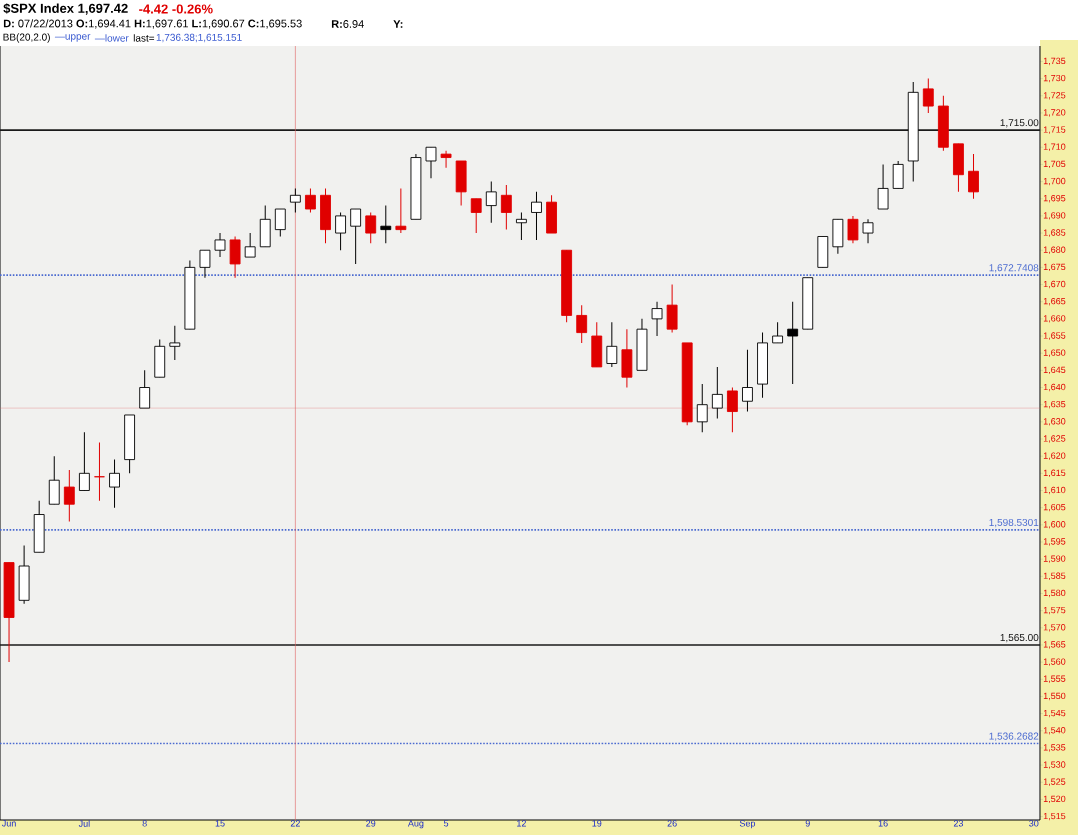 This screenshot has height=835, width=1078. Describe the element at coordinates (1054, 439) in the screenshot. I see `y-tick-label: 1,625` at that location.